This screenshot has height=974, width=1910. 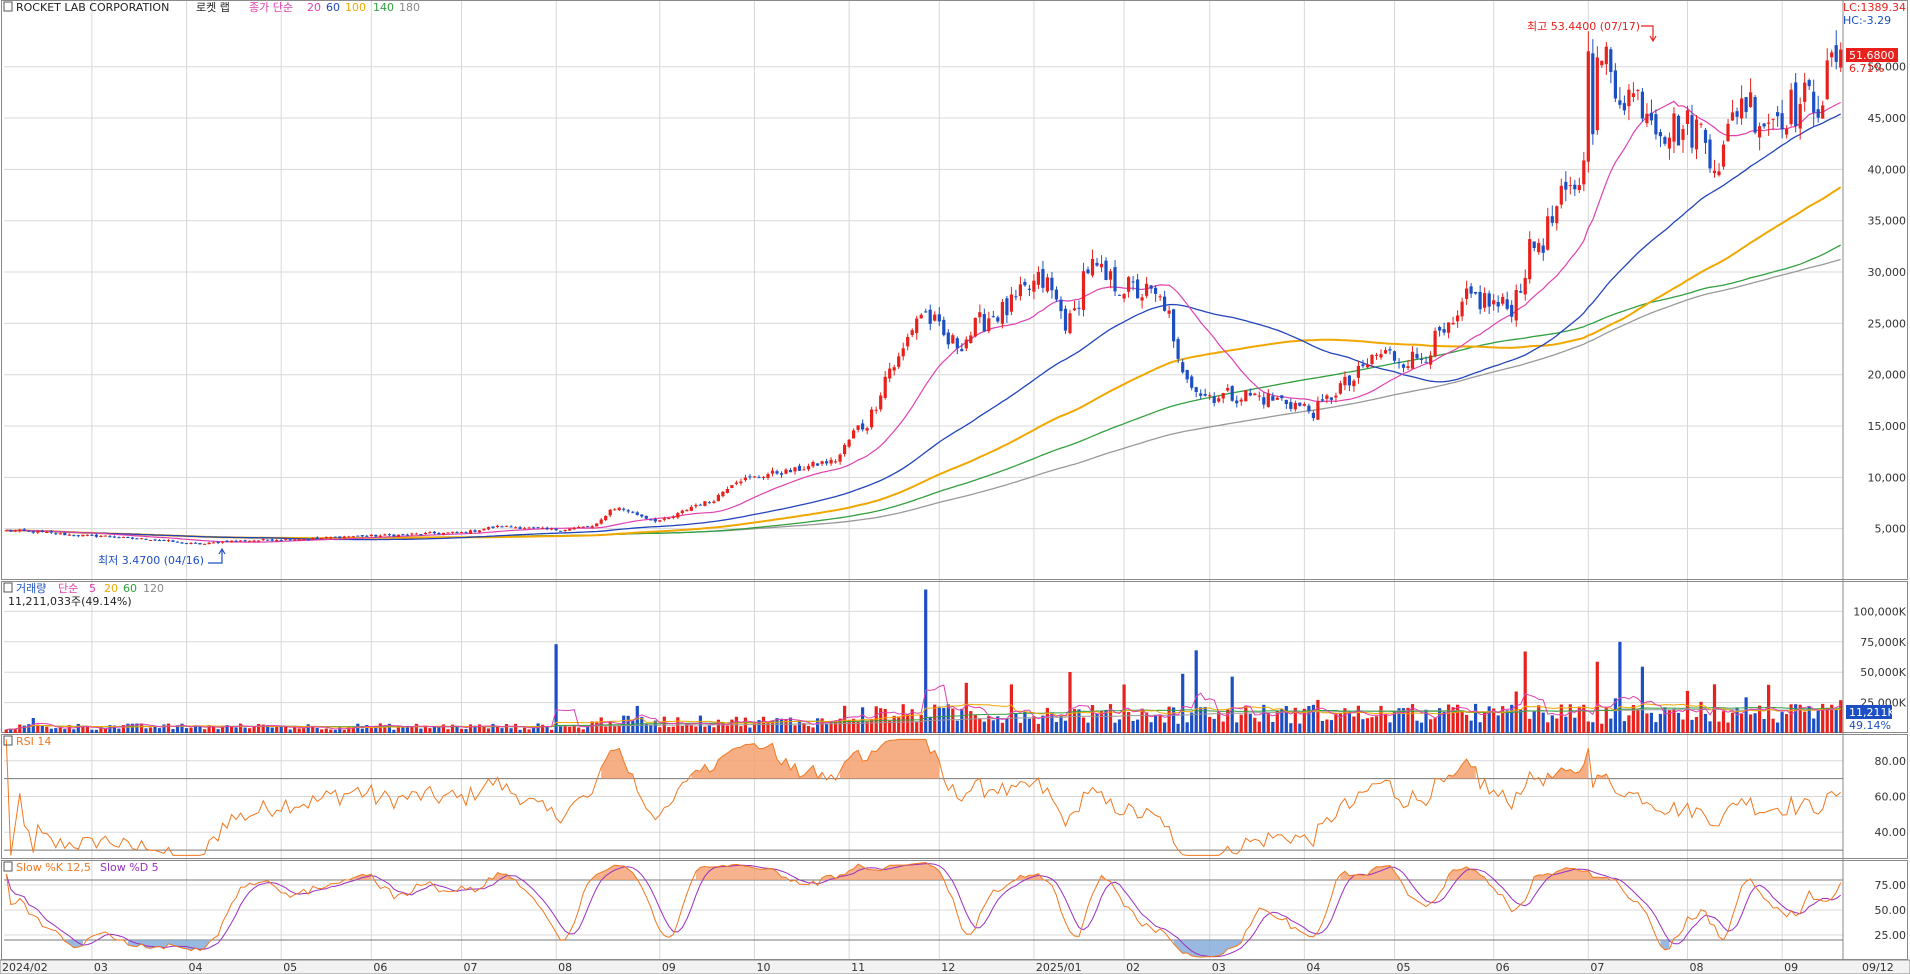 I want to click on x-tick-label: 05, so click(x=1404, y=967).